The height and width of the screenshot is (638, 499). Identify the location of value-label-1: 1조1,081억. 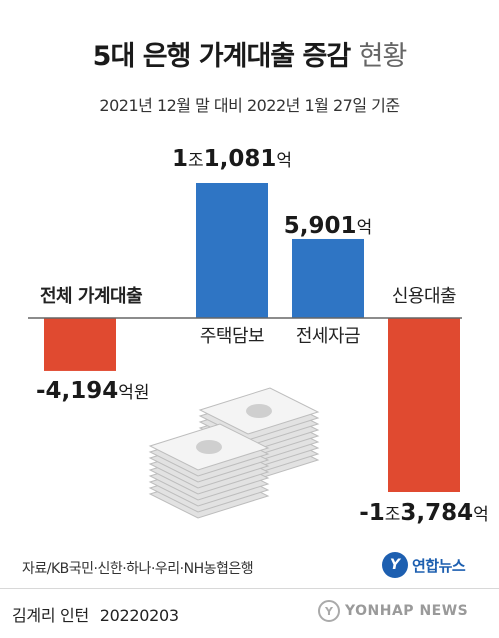
(232, 159).